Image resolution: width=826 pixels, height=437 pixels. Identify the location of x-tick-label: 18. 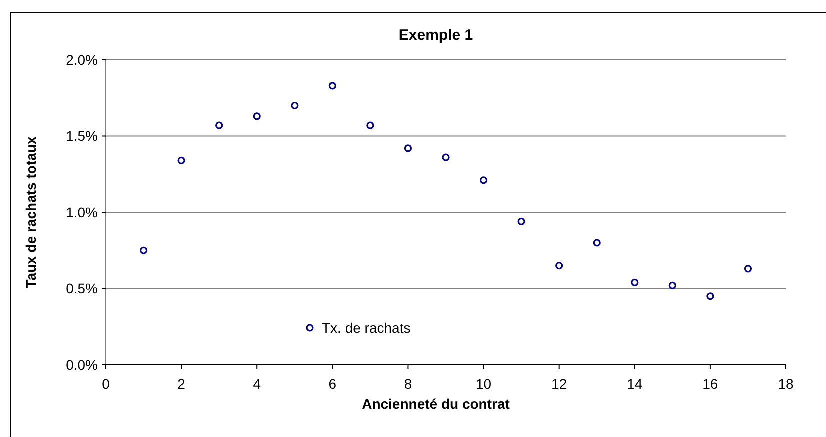
(786, 384).